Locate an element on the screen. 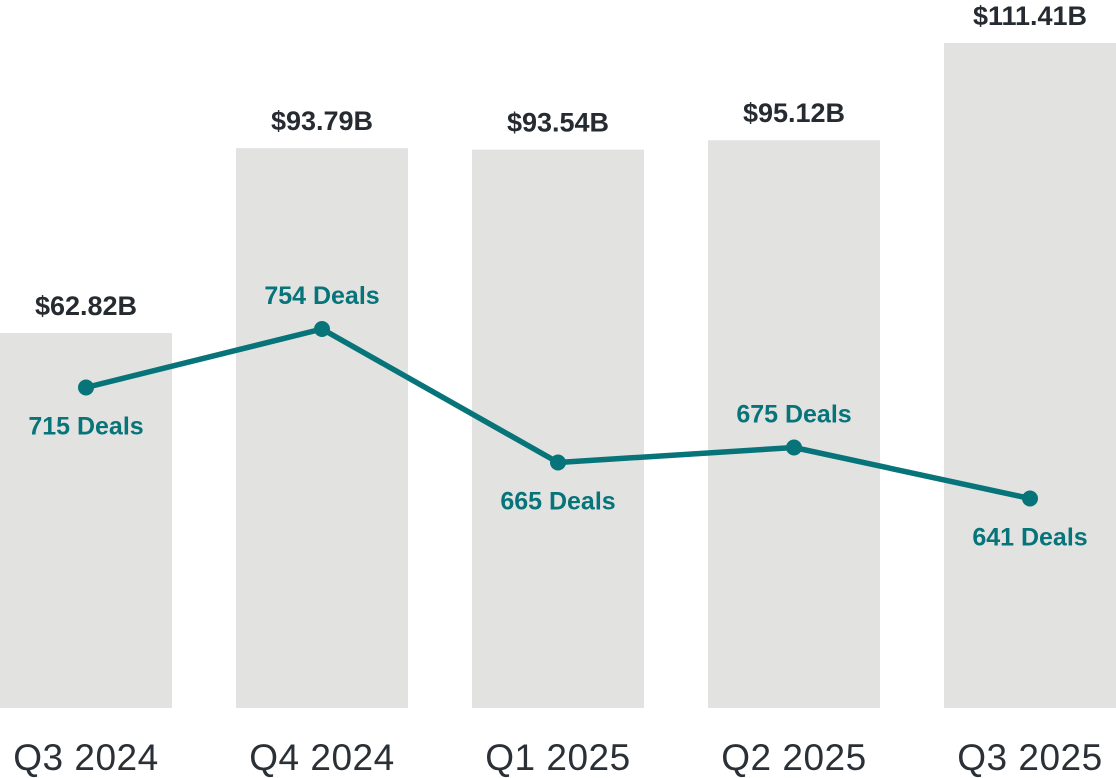 The height and width of the screenshot is (778, 1116). bar-q3-2025 is located at coordinates (1030, 375).